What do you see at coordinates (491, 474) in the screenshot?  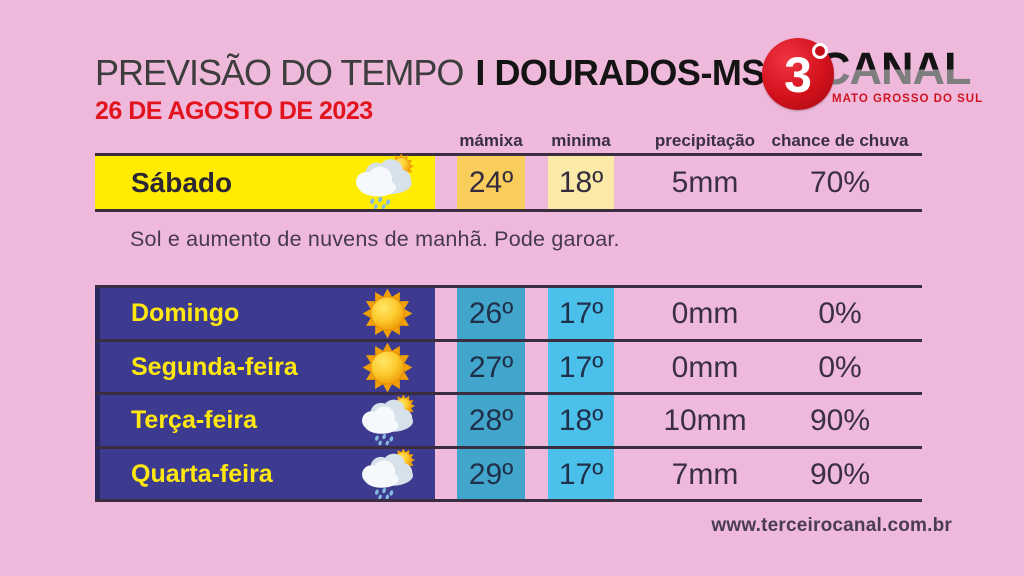 I see `max-temp: 29º` at bounding box center [491, 474].